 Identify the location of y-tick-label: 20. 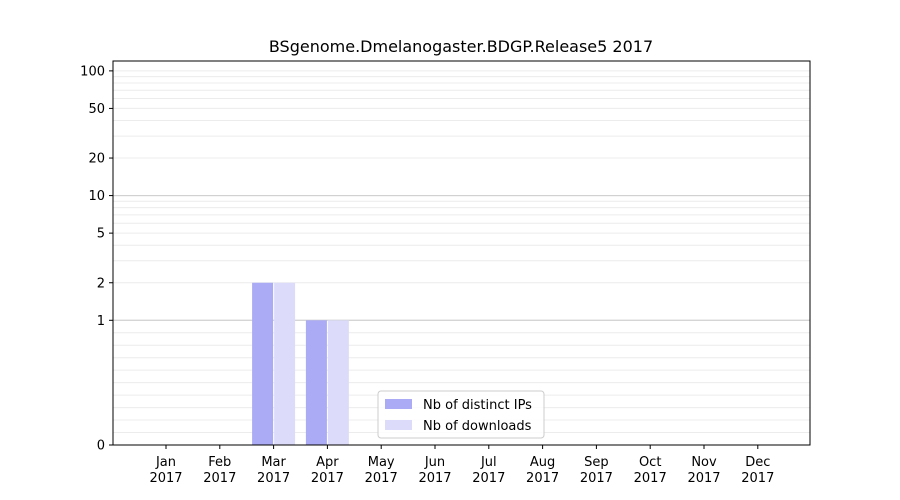
(96, 159).